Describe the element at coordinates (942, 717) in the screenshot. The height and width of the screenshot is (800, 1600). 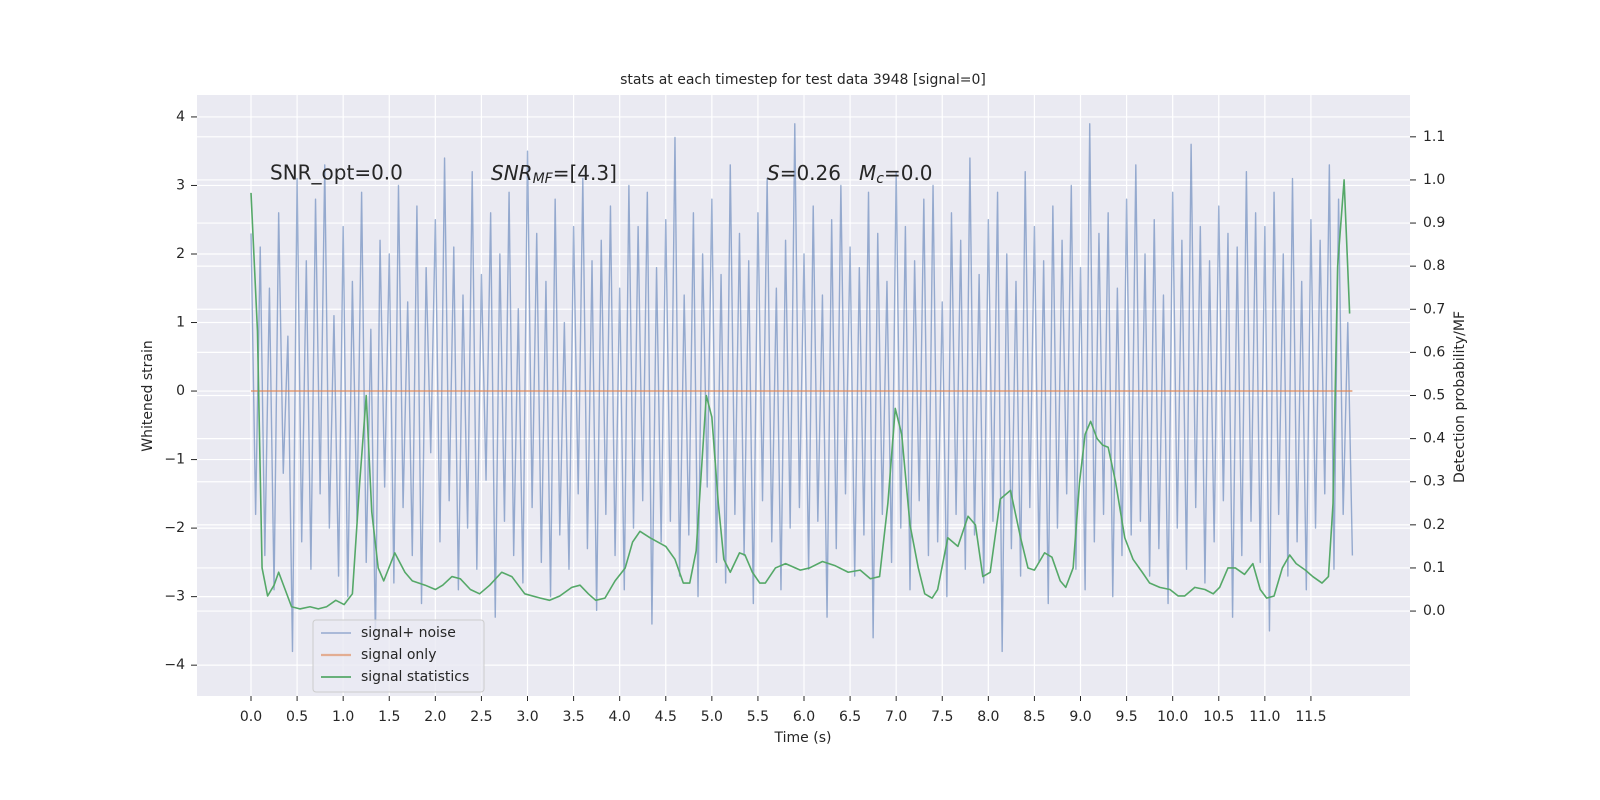
I see `x-tick-label: 7.5` at that location.